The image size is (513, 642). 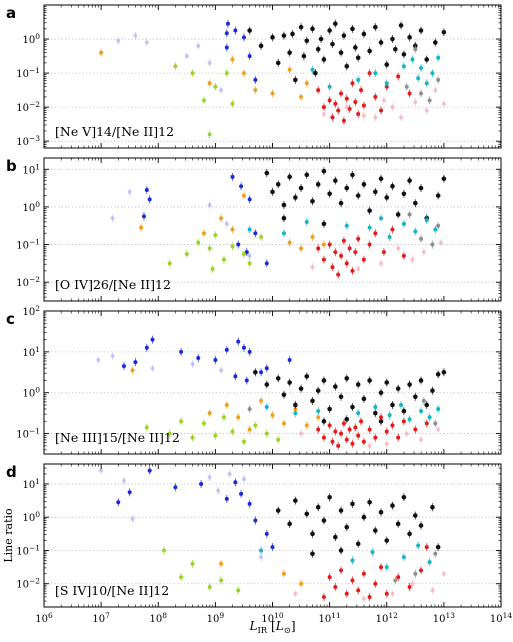 I want to click on data-point-grey, so click(x=409, y=214).